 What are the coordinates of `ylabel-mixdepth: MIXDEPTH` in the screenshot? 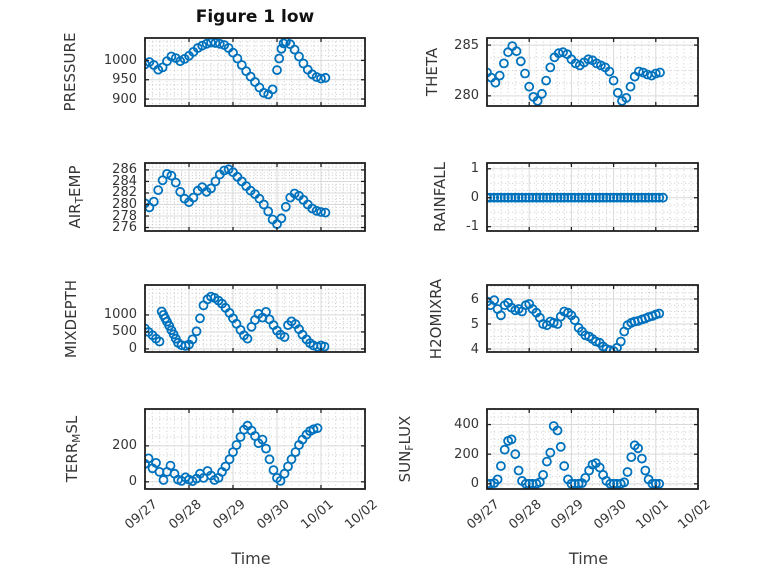 It's located at (71, 319).